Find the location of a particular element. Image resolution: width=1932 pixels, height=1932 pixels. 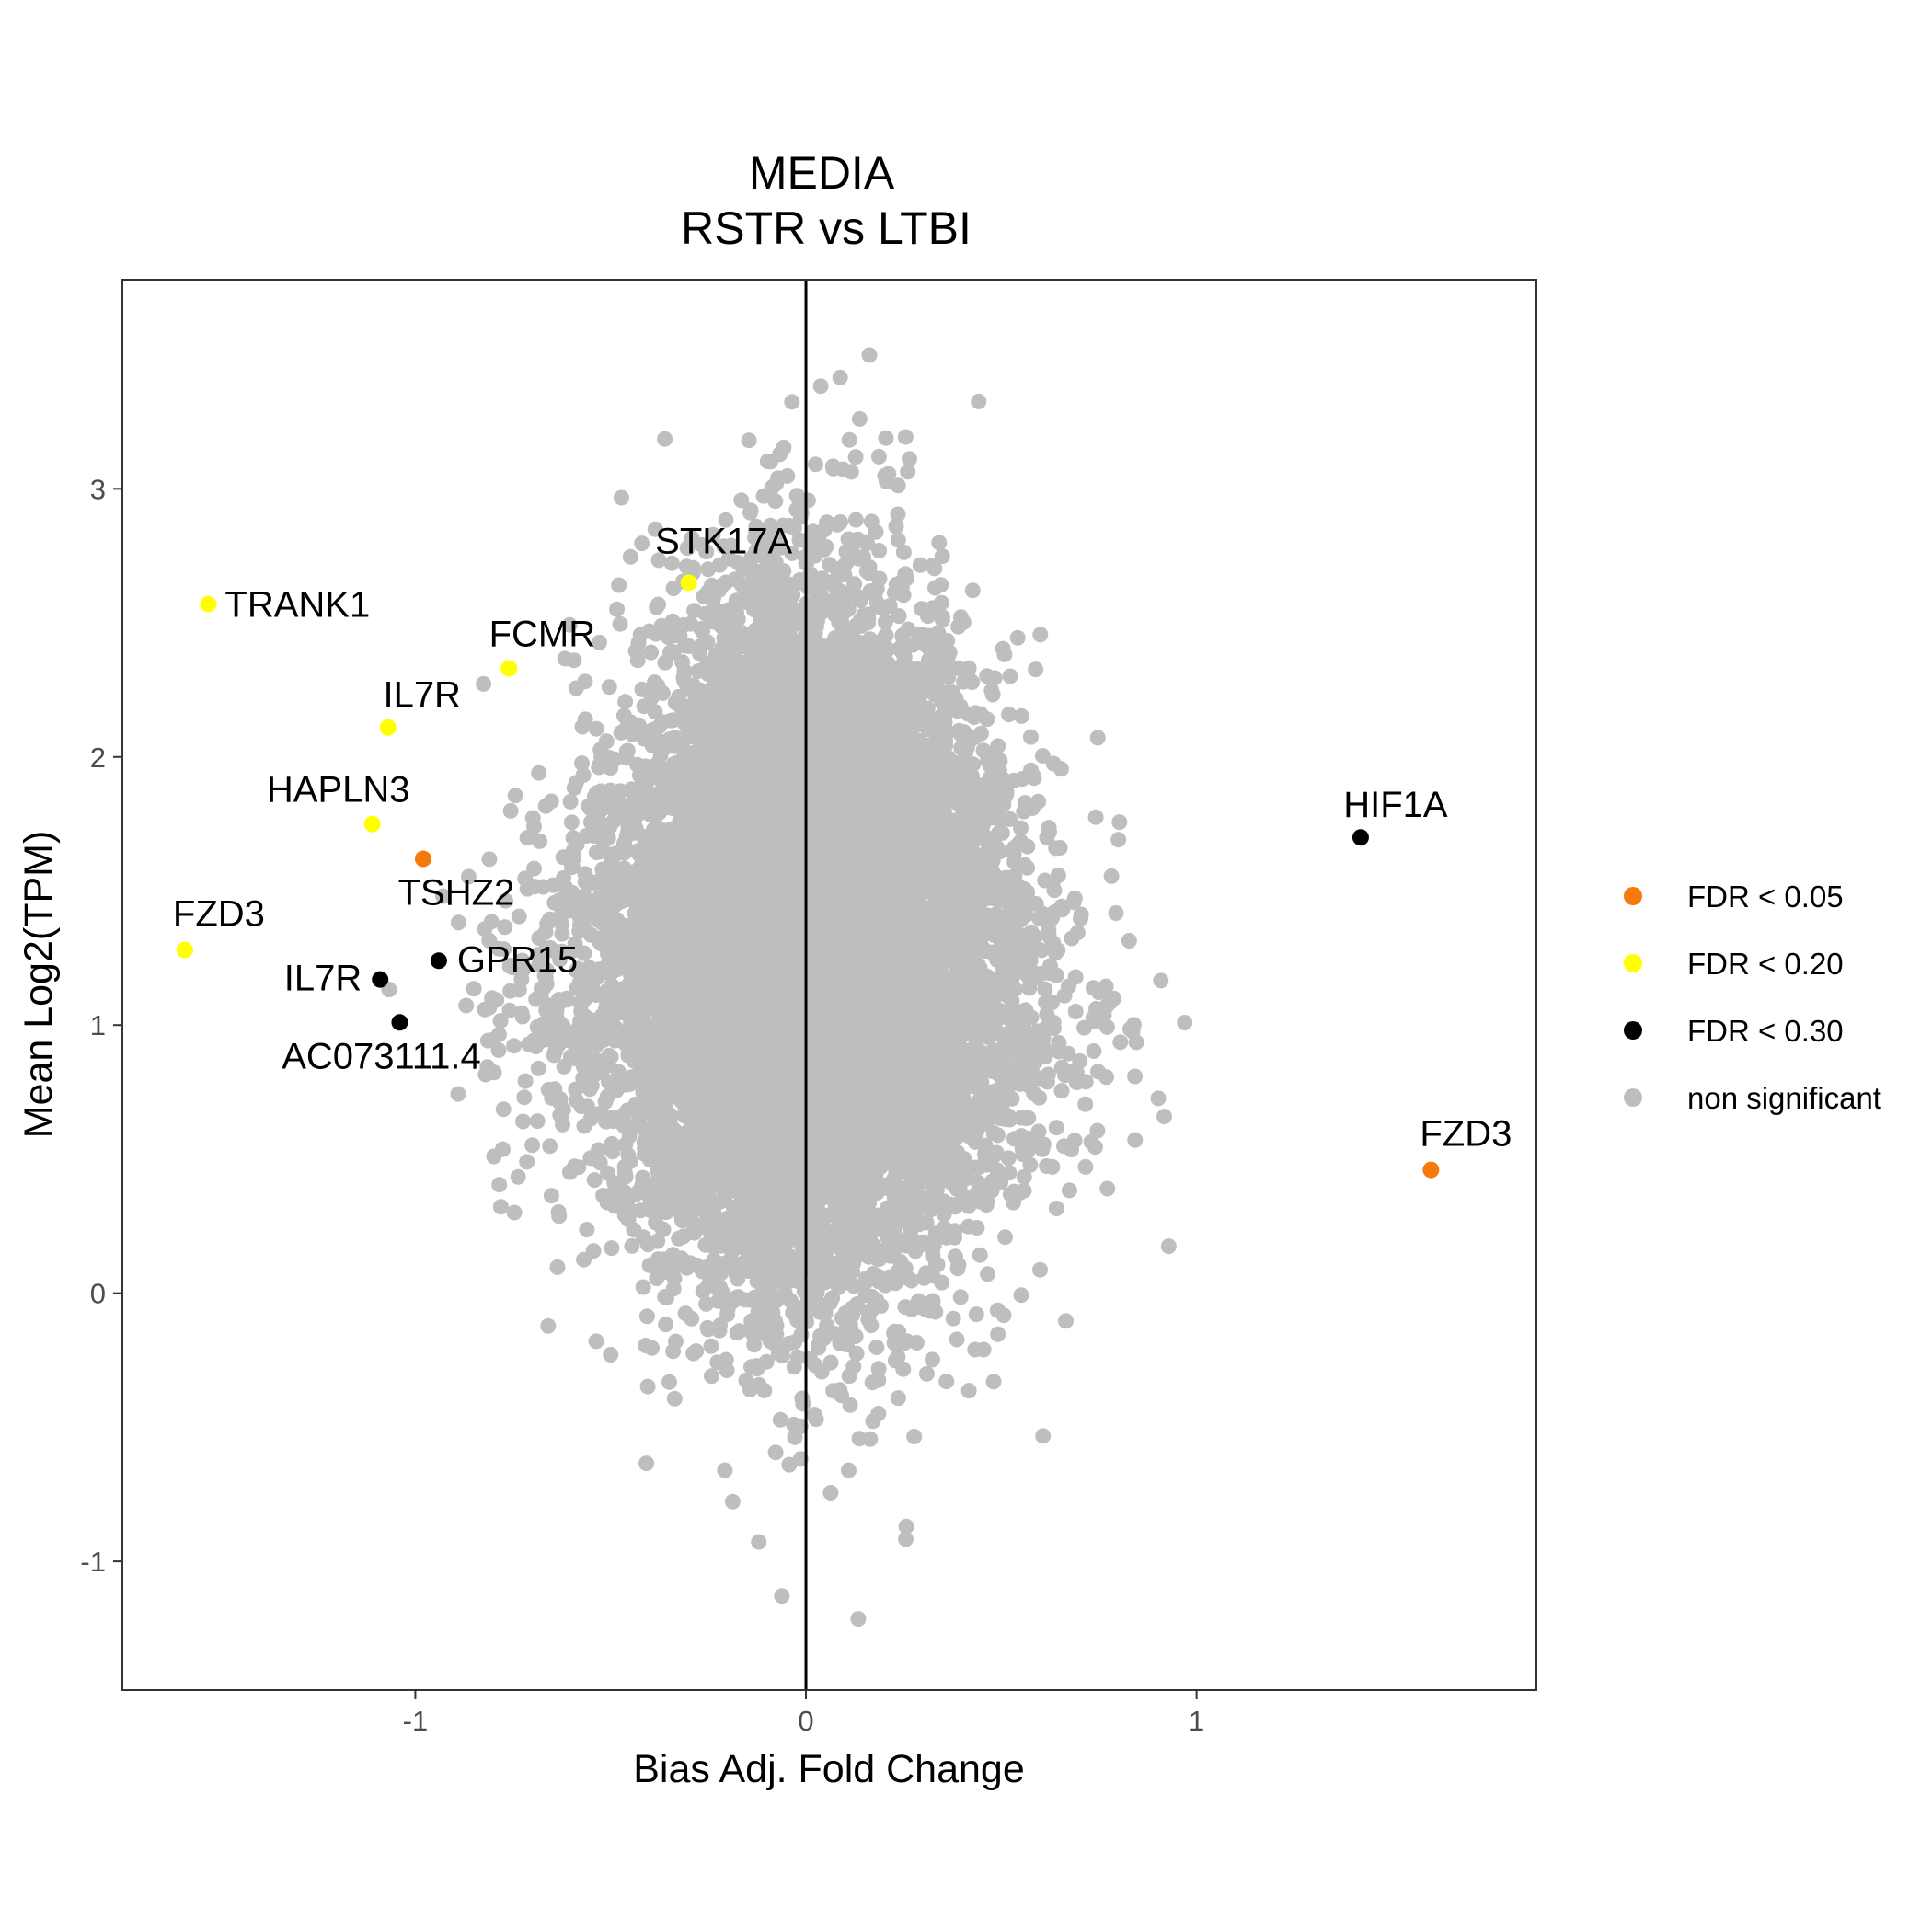

y-tick-label: -1 is located at coordinates (93, 1562).